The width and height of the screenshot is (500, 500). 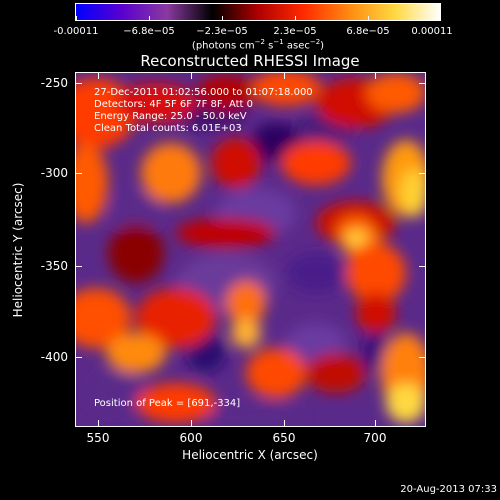 What do you see at coordinates (54, 357) in the screenshot?
I see `y-tick-label-400: -400` at bounding box center [54, 357].